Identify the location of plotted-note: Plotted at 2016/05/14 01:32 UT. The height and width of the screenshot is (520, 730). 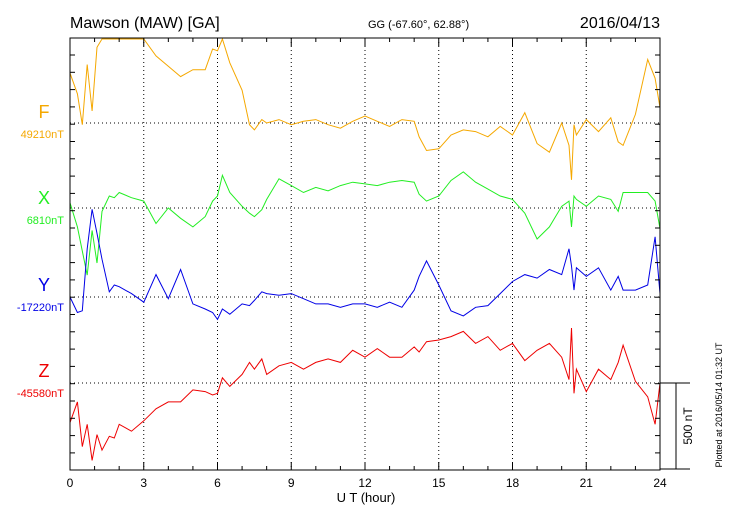
(719, 405).